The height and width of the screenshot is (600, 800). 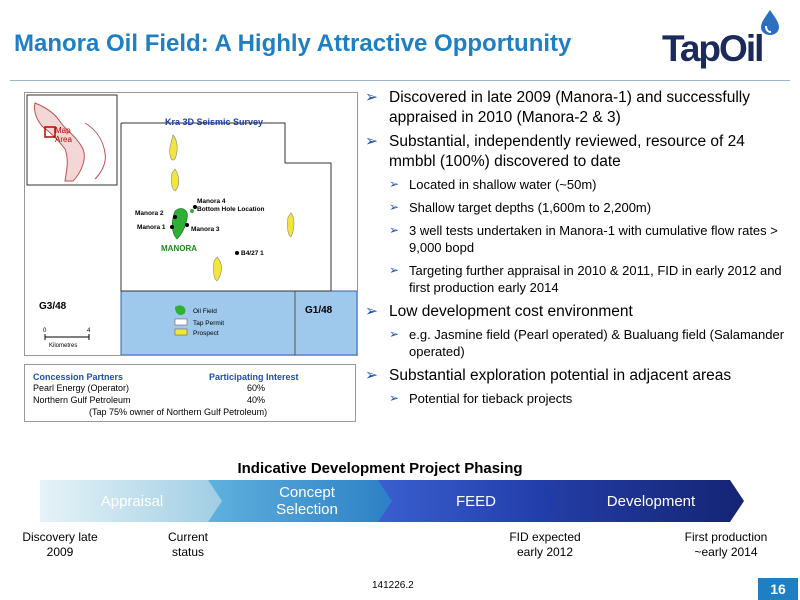 What do you see at coordinates (206, 333) in the screenshot?
I see `legend-prospect: Prospect` at bounding box center [206, 333].